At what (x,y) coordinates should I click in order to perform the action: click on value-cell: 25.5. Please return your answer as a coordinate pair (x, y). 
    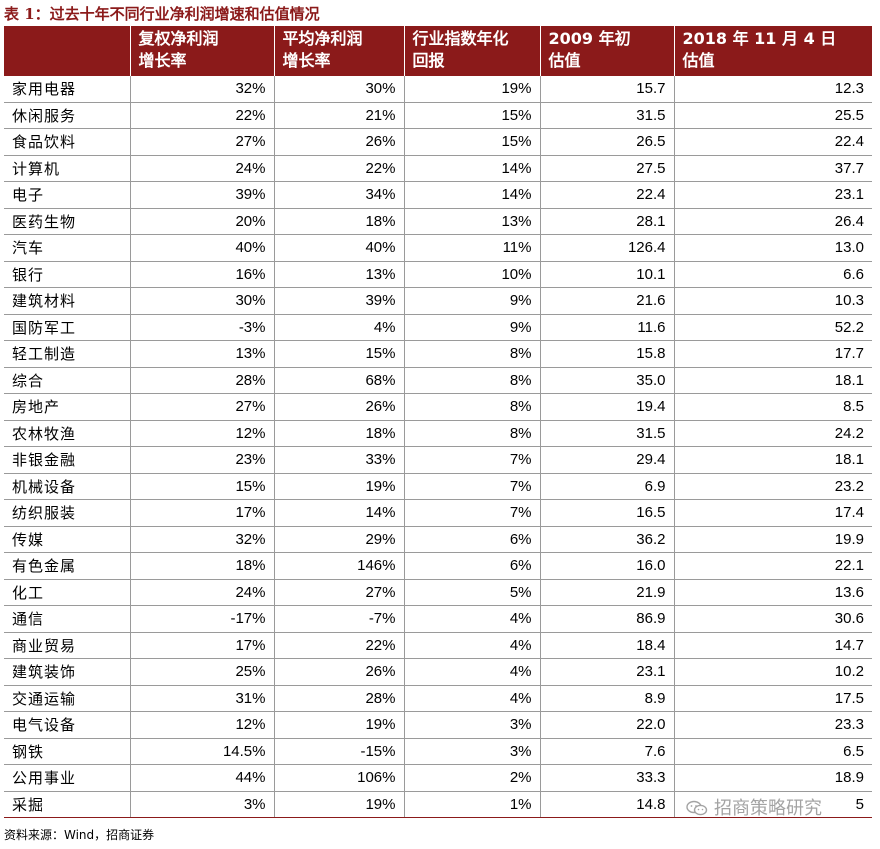
    Looking at the image, I should click on (772, 115).